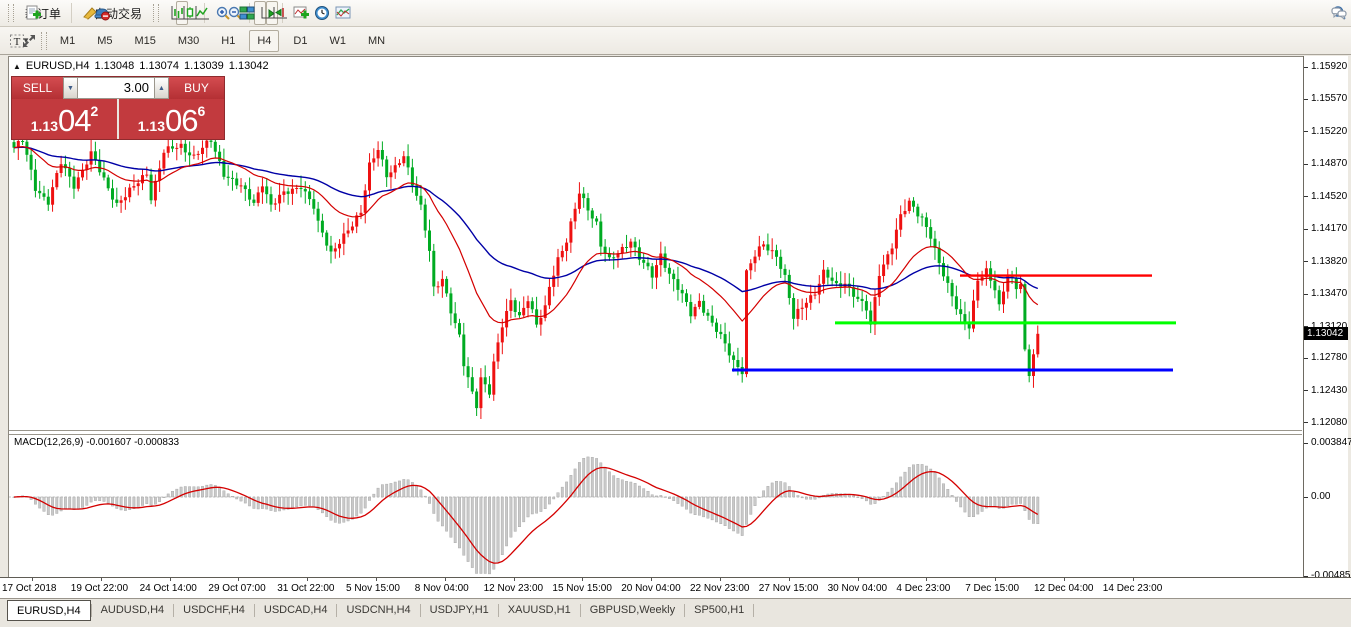 This screenshot has height=627, width=1351. I want to click on time-axis-label: 8 Nov 04:00, so click(441, 588).